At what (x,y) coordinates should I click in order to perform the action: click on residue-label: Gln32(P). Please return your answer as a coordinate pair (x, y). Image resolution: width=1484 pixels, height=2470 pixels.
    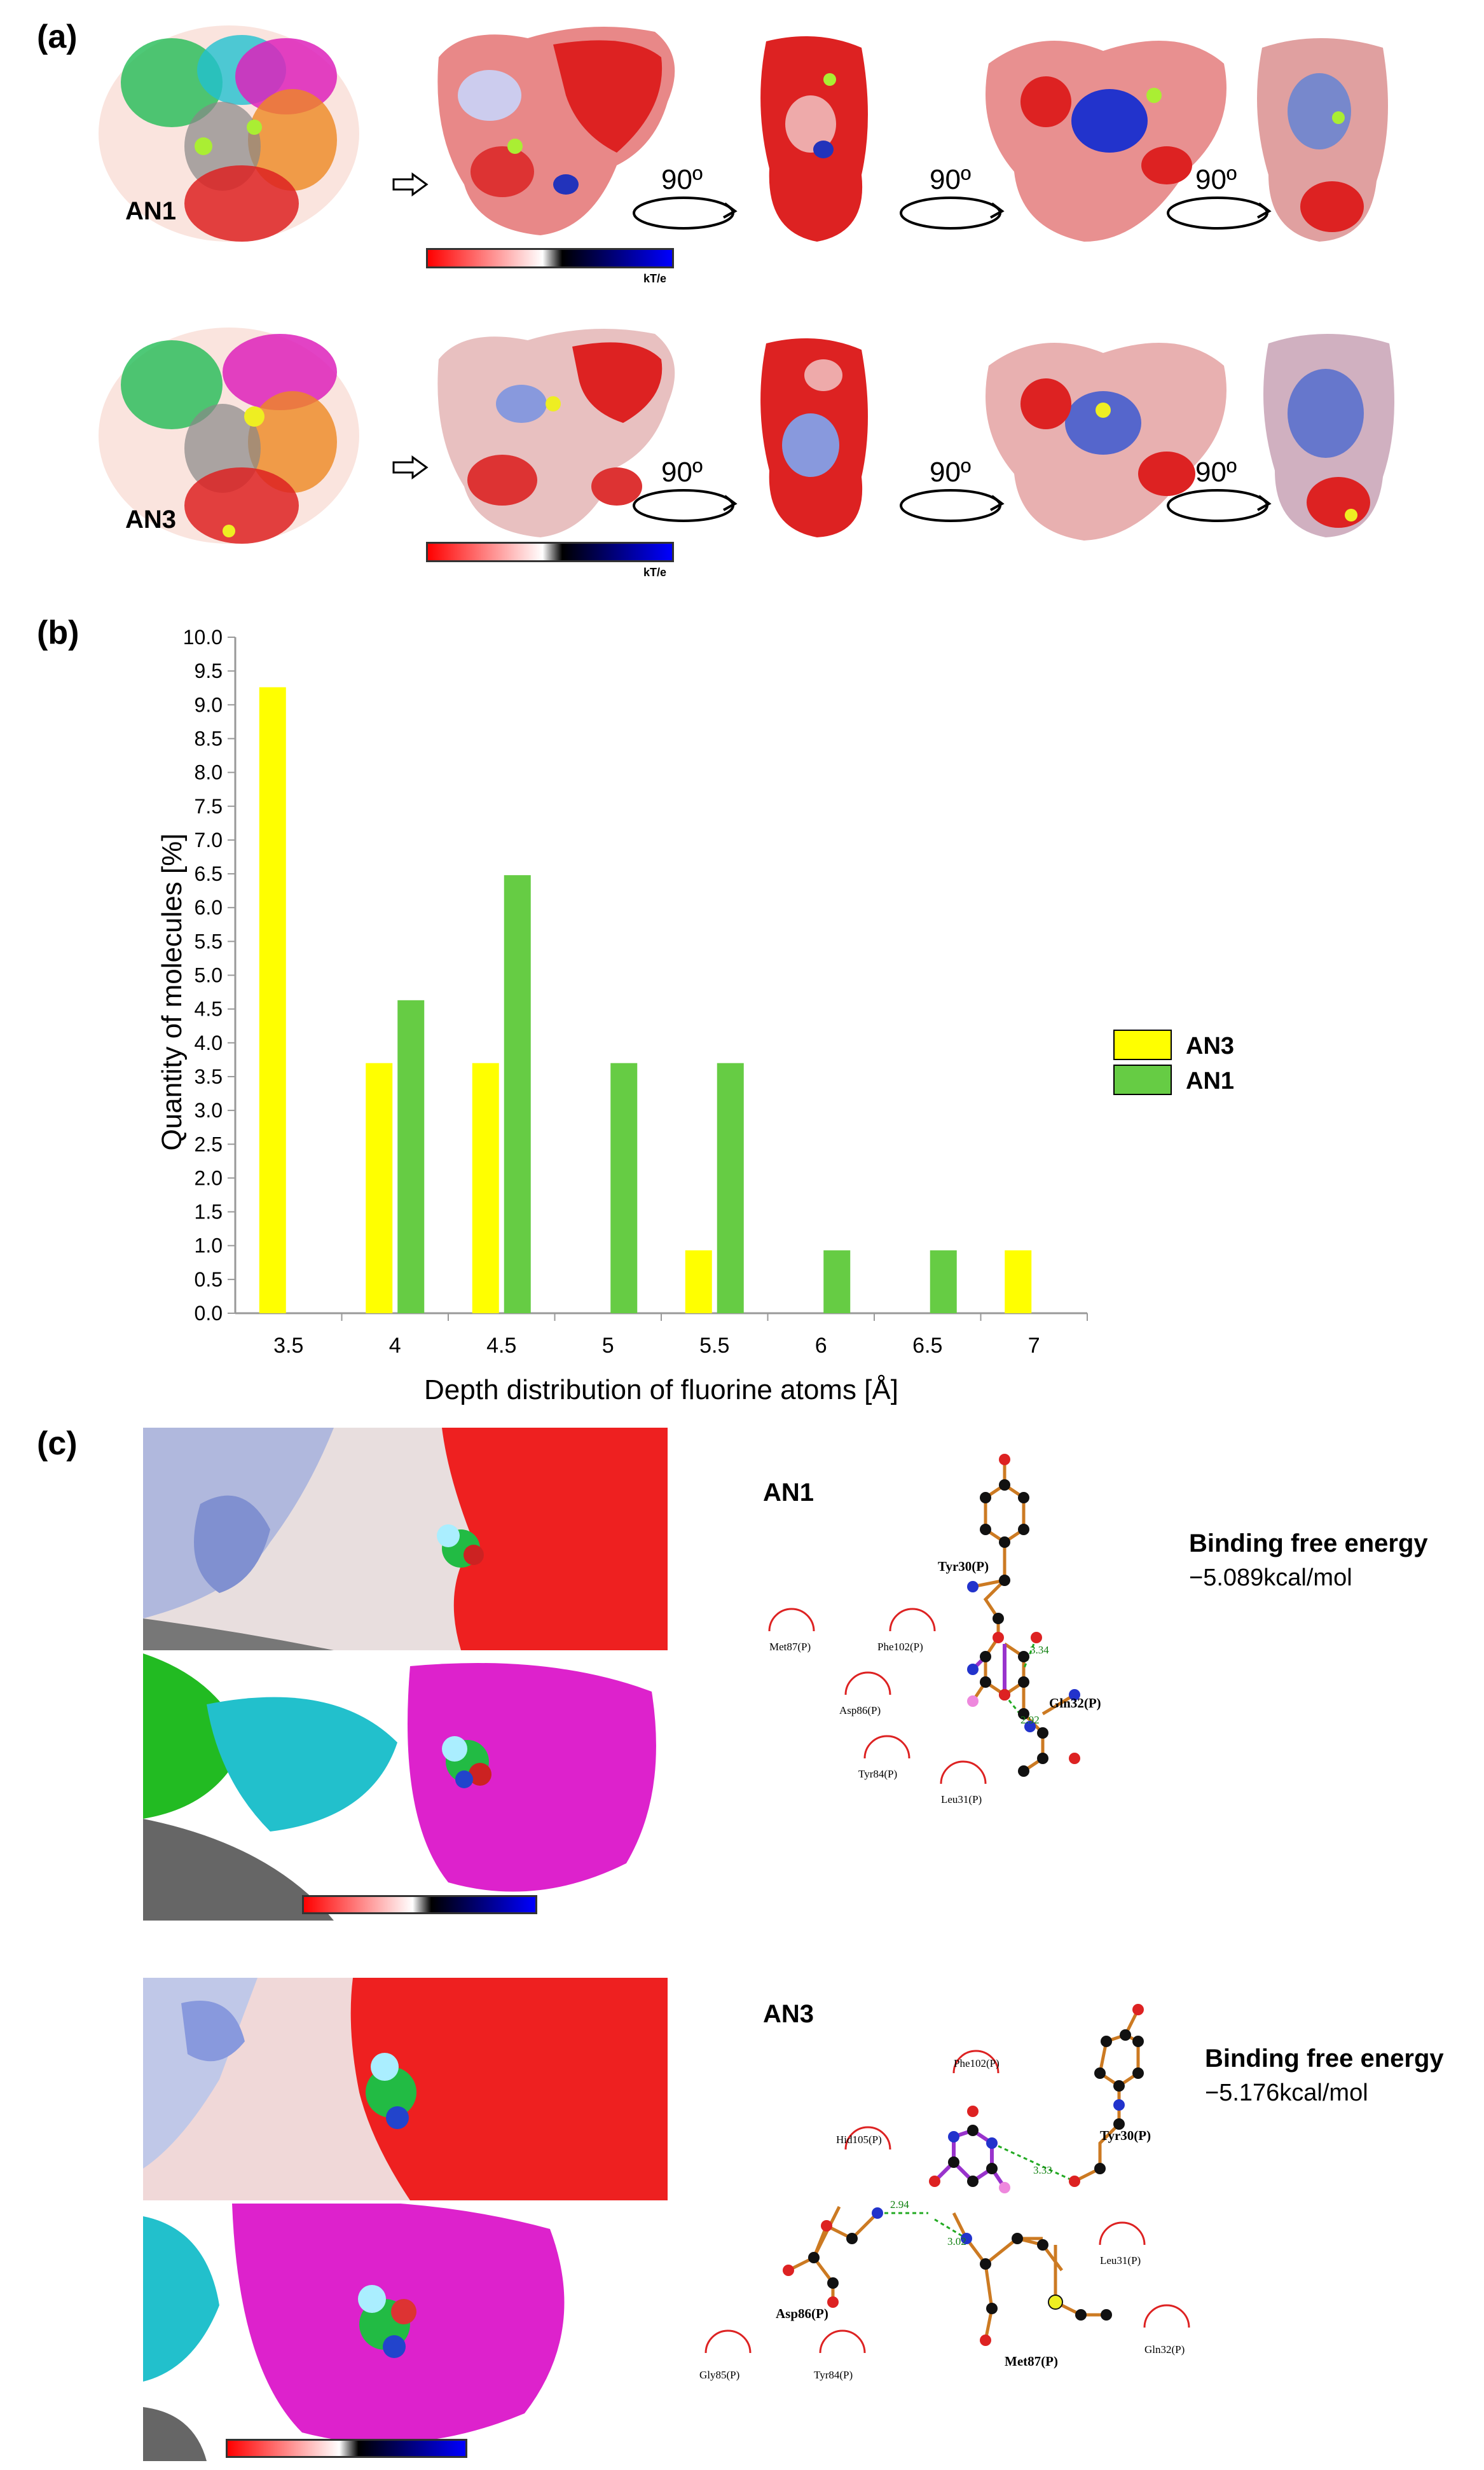
    Looking at the image, I should click on (1164, 2349).